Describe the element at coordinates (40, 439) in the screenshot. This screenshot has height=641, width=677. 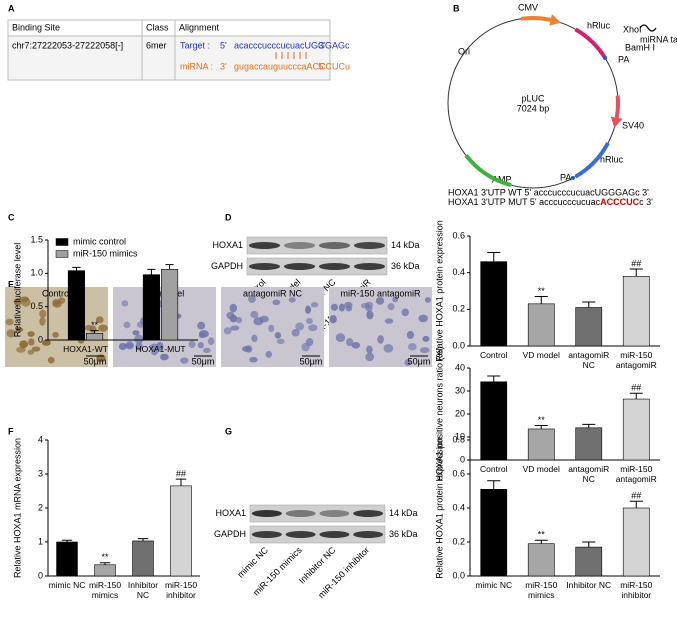
I see `y-tick-label: 4` at that location.